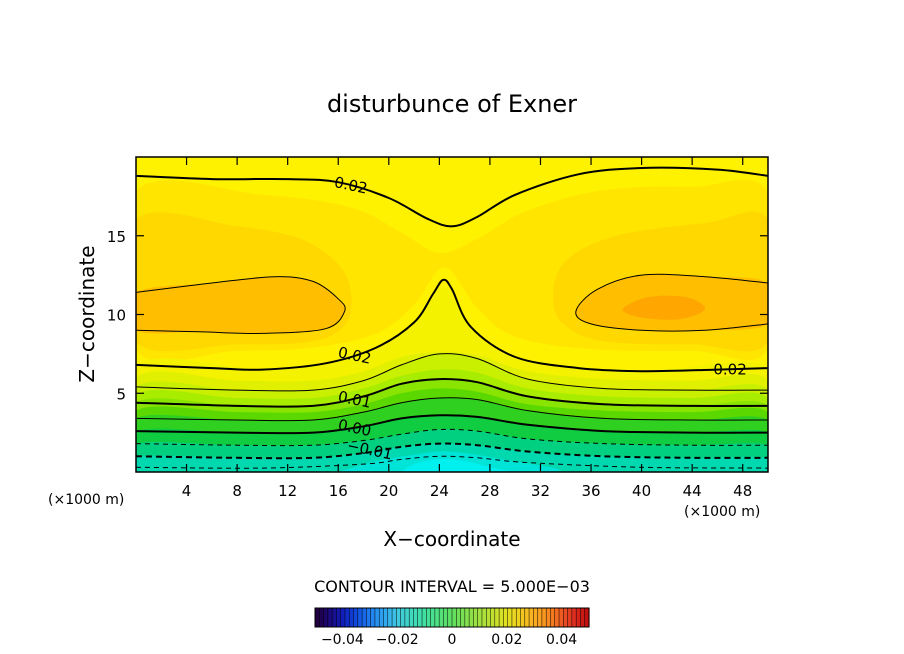  I want to click on y-axis-label: Z−coordinate, so click(87, 313).